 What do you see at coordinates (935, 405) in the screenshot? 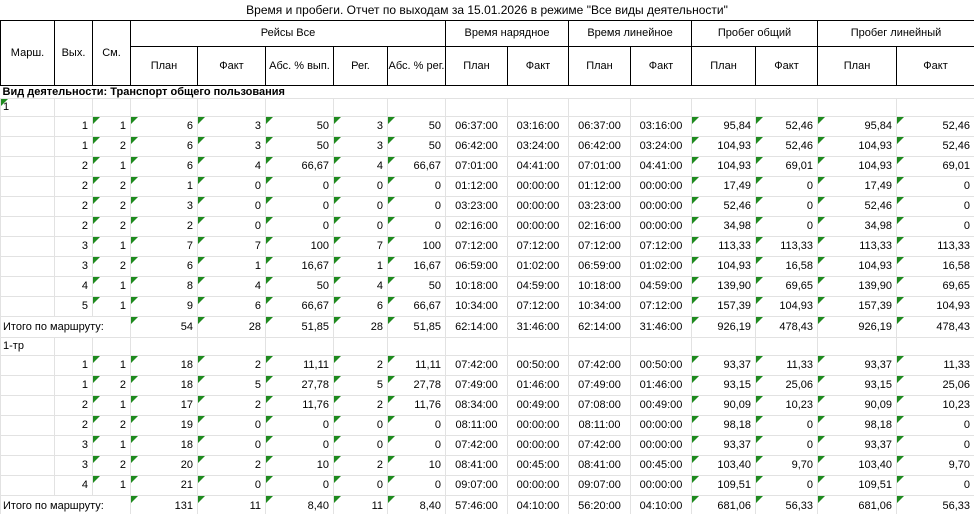
I see `value-cell: 10,23` at bounding box center [935, 405].